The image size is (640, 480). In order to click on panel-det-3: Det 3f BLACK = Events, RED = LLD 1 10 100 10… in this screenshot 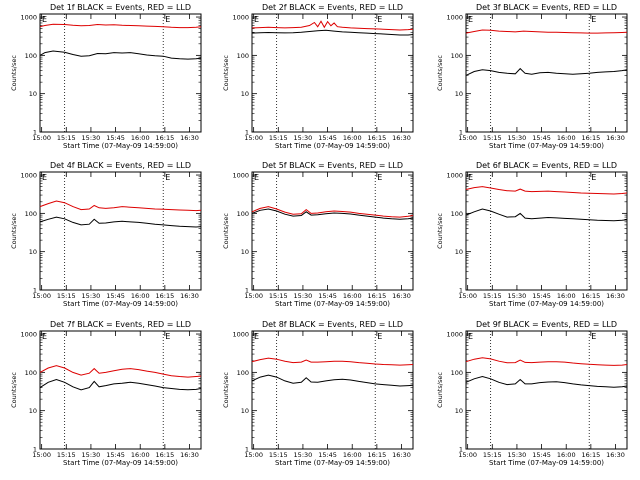, I will do `click(532, 76)`.